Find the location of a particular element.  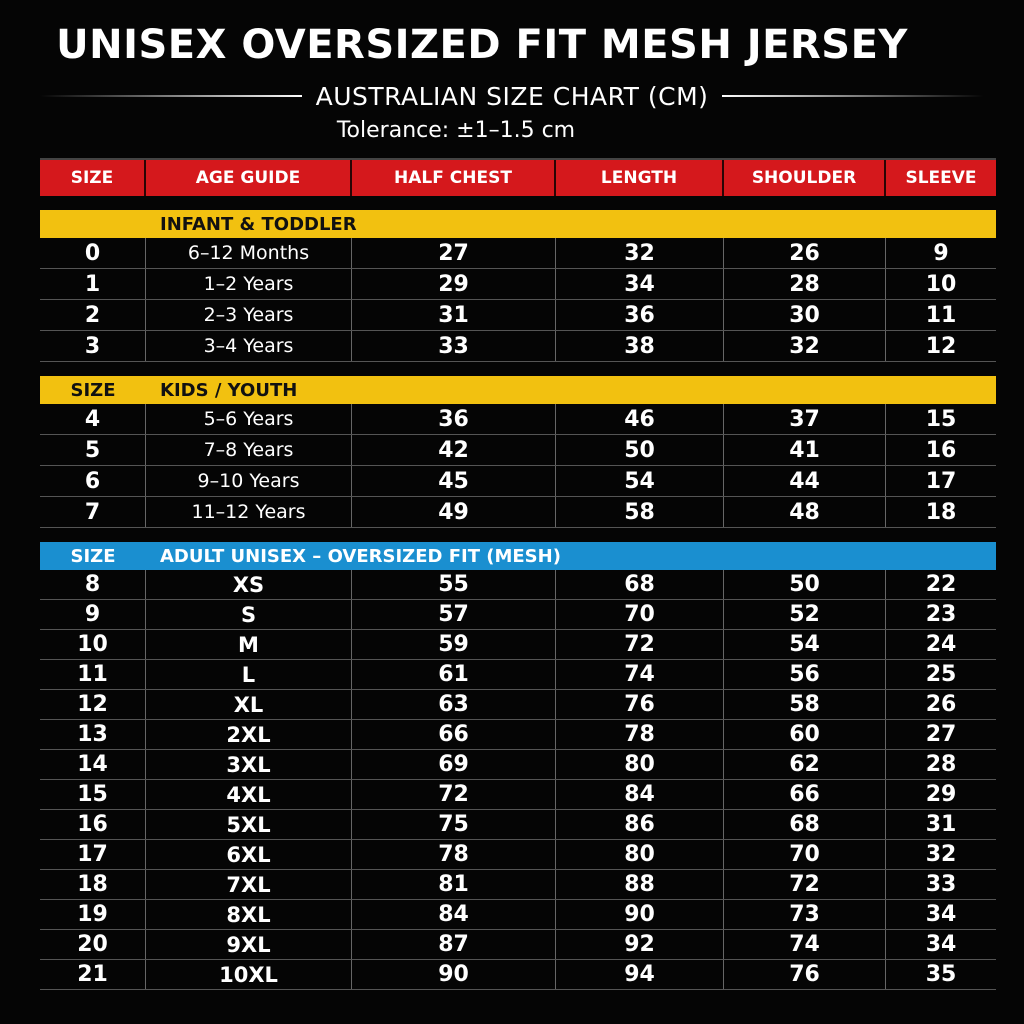

half-chest-cell: 49 is located at coordinates (454, 512).